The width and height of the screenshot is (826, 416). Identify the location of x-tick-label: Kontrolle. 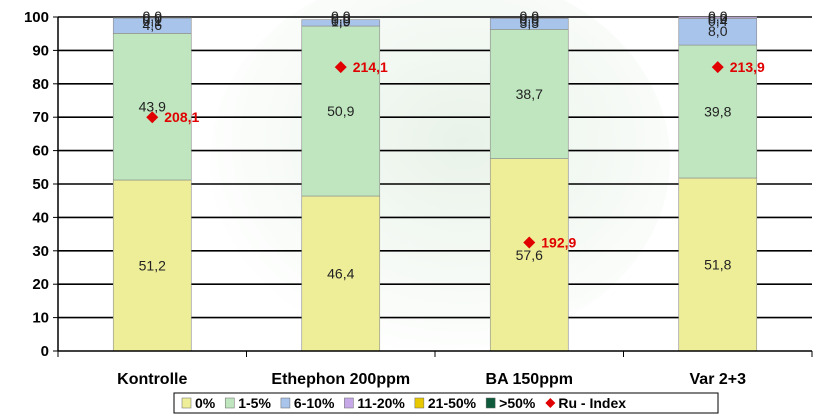
(152, 379).